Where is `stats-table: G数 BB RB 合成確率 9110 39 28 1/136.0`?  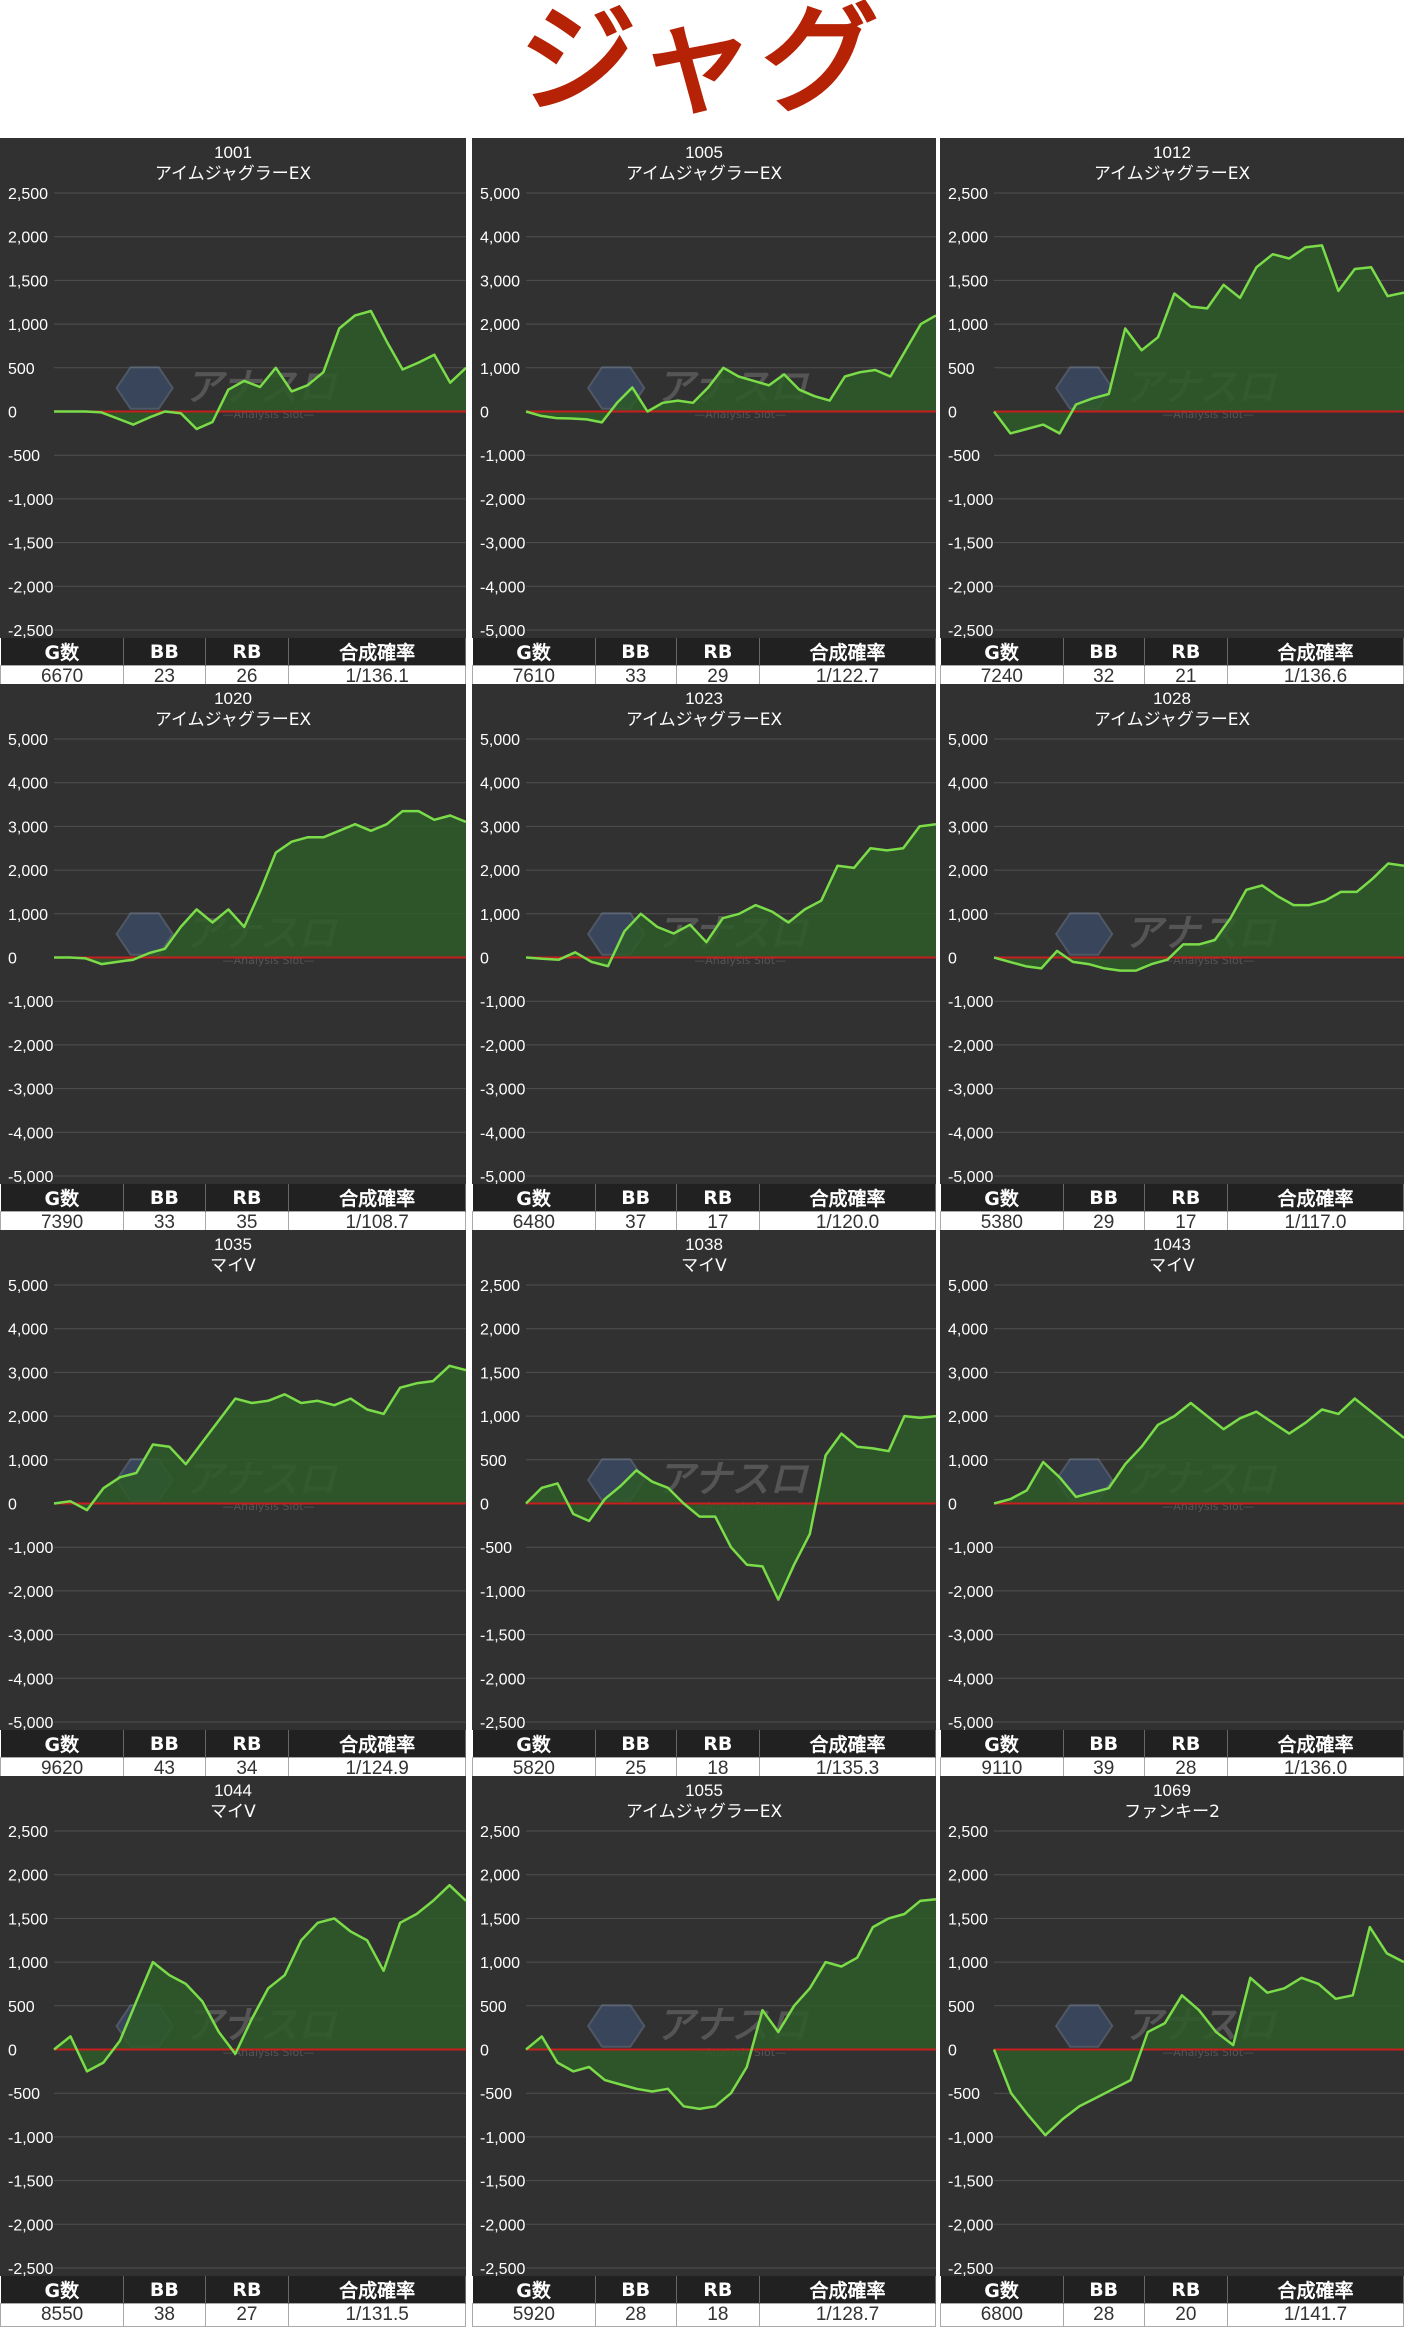 stats-table: G数 BB RB 合成確率 9110 39 28 1/136.0 is located at coordinates (1172, 1755).